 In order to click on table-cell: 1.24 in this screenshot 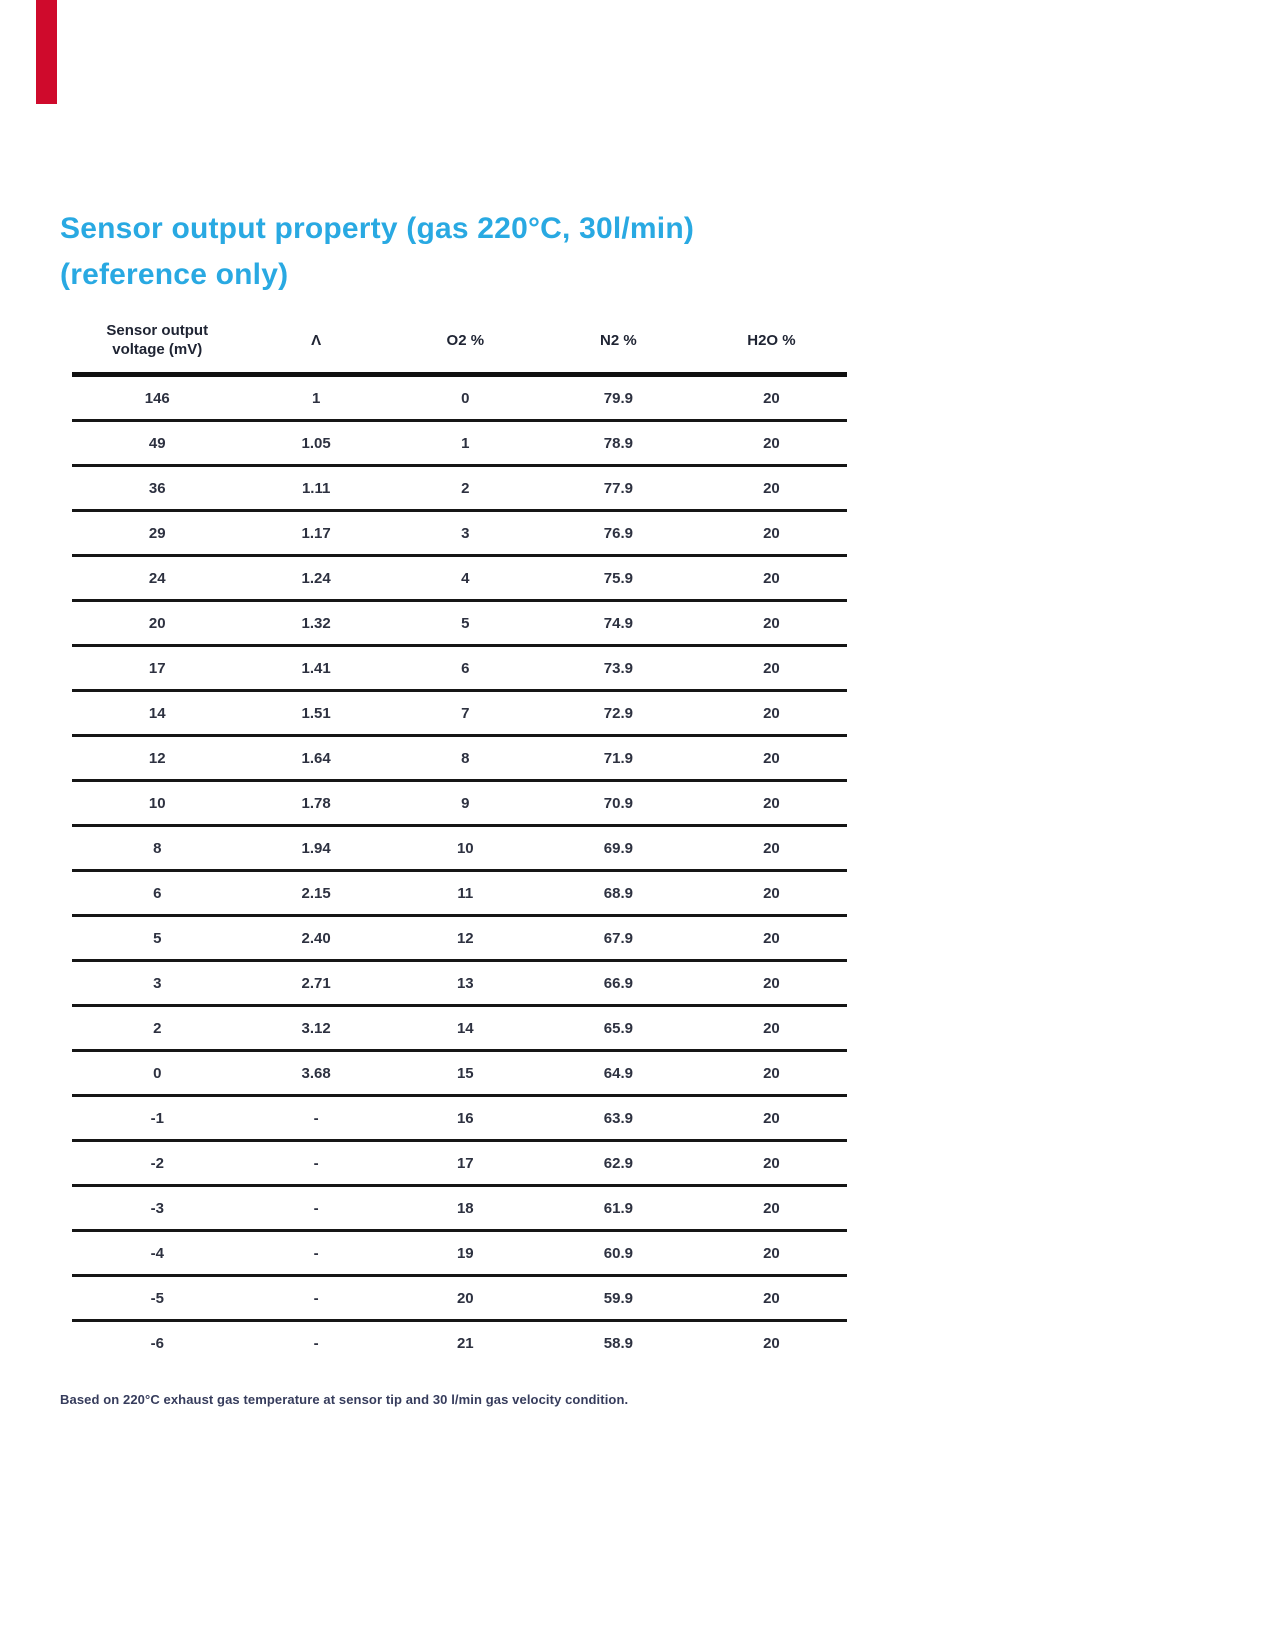, I will do `click(316, 578)`.